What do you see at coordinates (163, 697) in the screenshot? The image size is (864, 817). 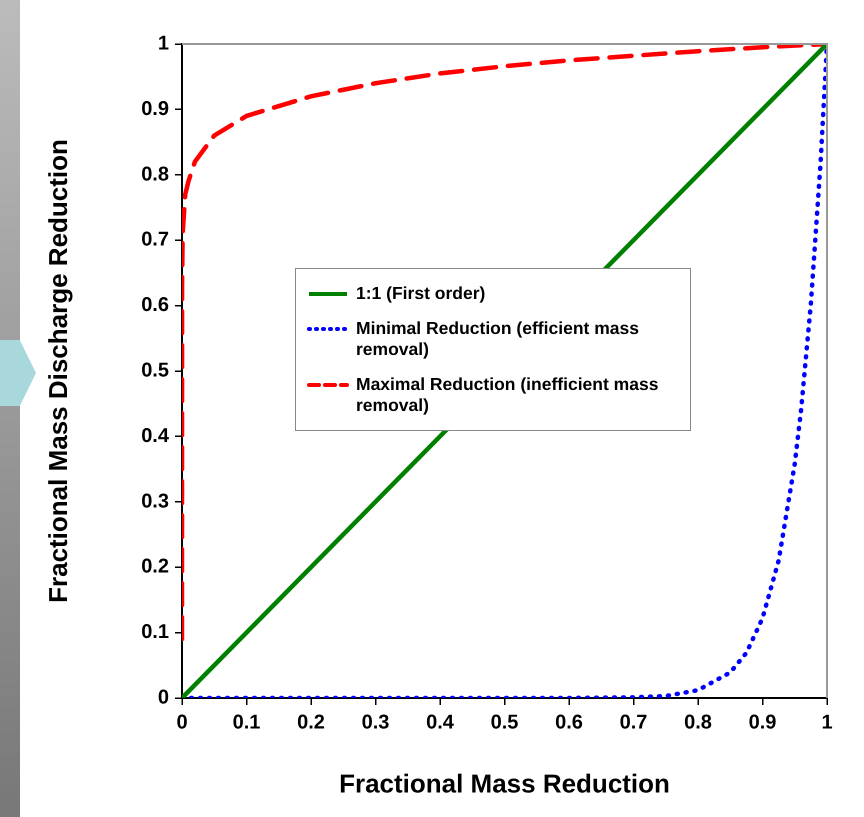 I see `y-tick-label: 0` at bounding box center [163, 697].